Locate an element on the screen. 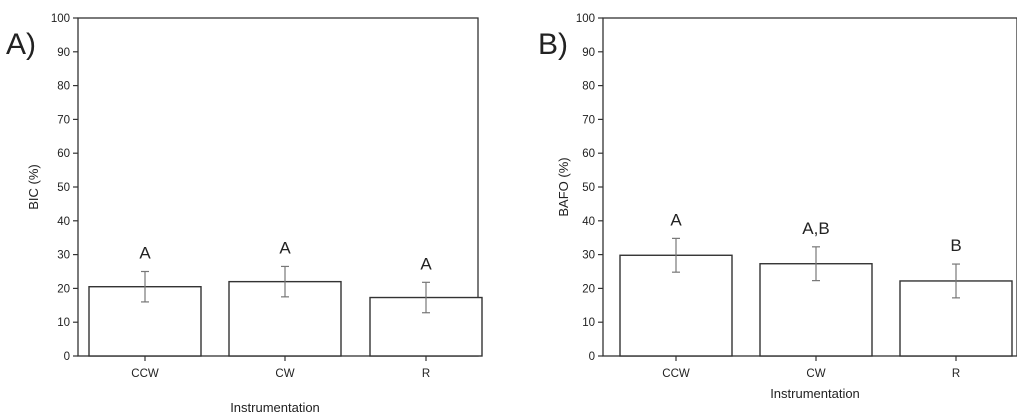 The image size is (1017, 416). y-axis-label: BAFO (%) is located at coordinates (563, 186).